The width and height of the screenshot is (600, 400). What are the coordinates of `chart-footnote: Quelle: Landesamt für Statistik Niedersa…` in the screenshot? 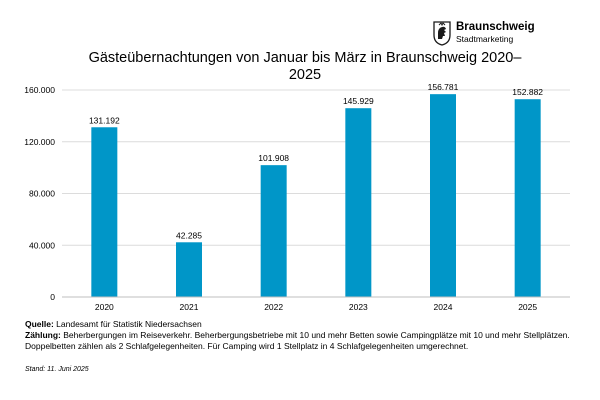 It's located at (305, 335).